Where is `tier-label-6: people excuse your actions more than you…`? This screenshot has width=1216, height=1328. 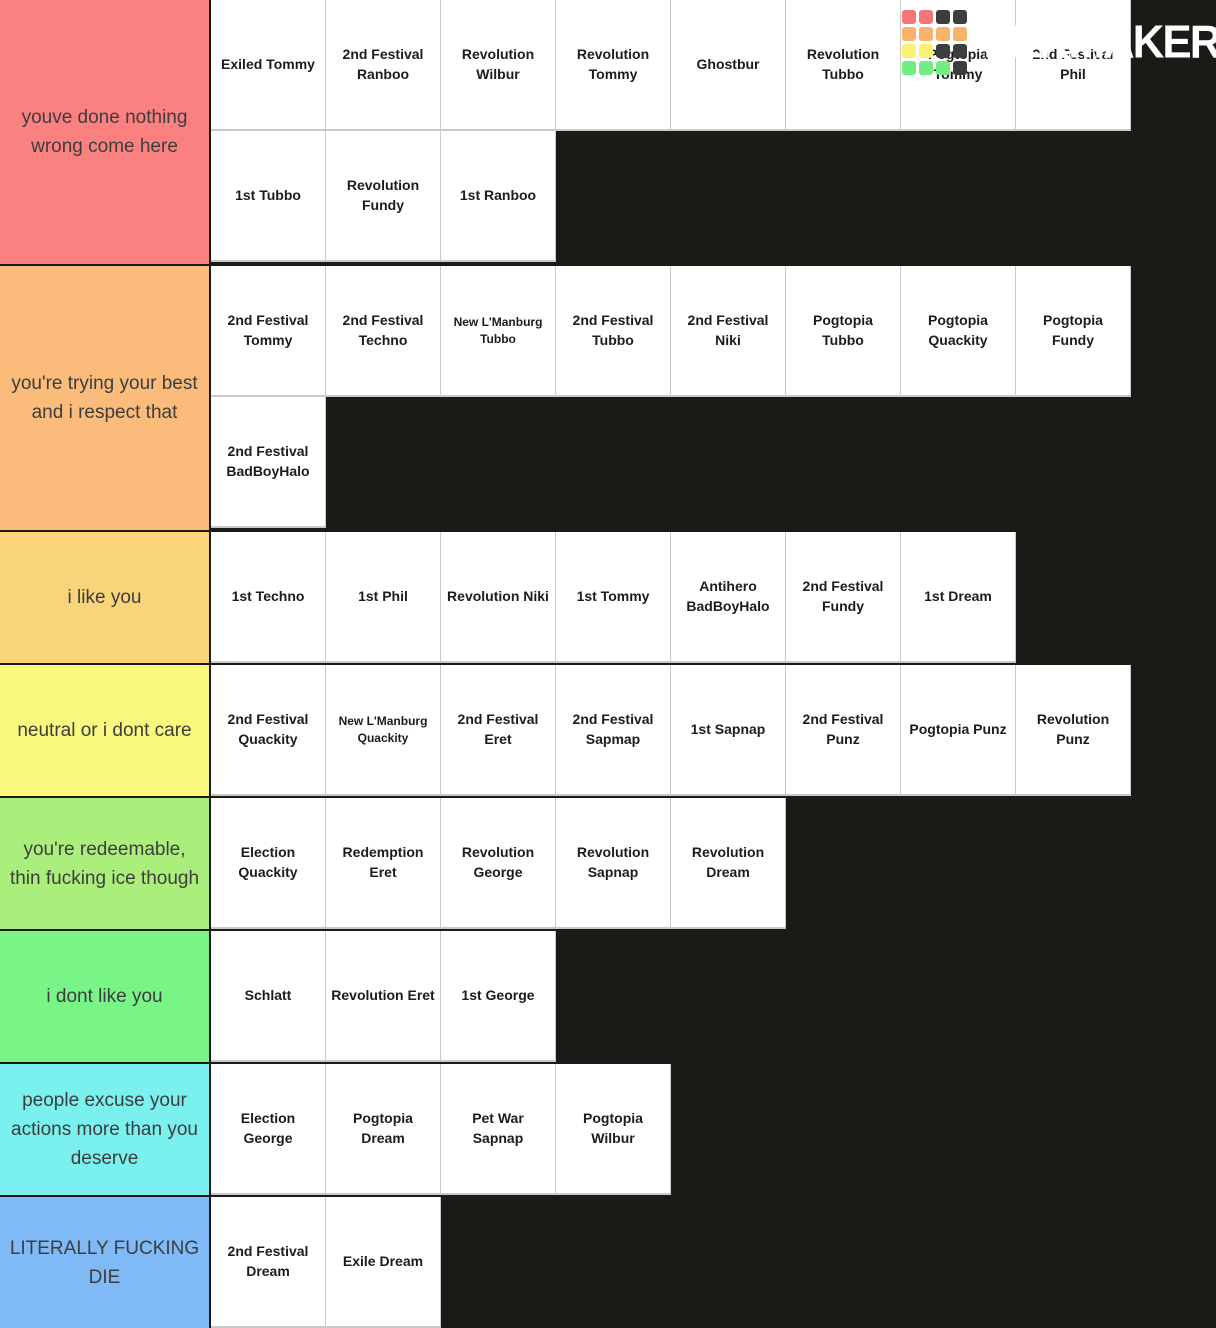 tier-label-6: people excuse your actions more than you… is located at coordinates (104, 1129).